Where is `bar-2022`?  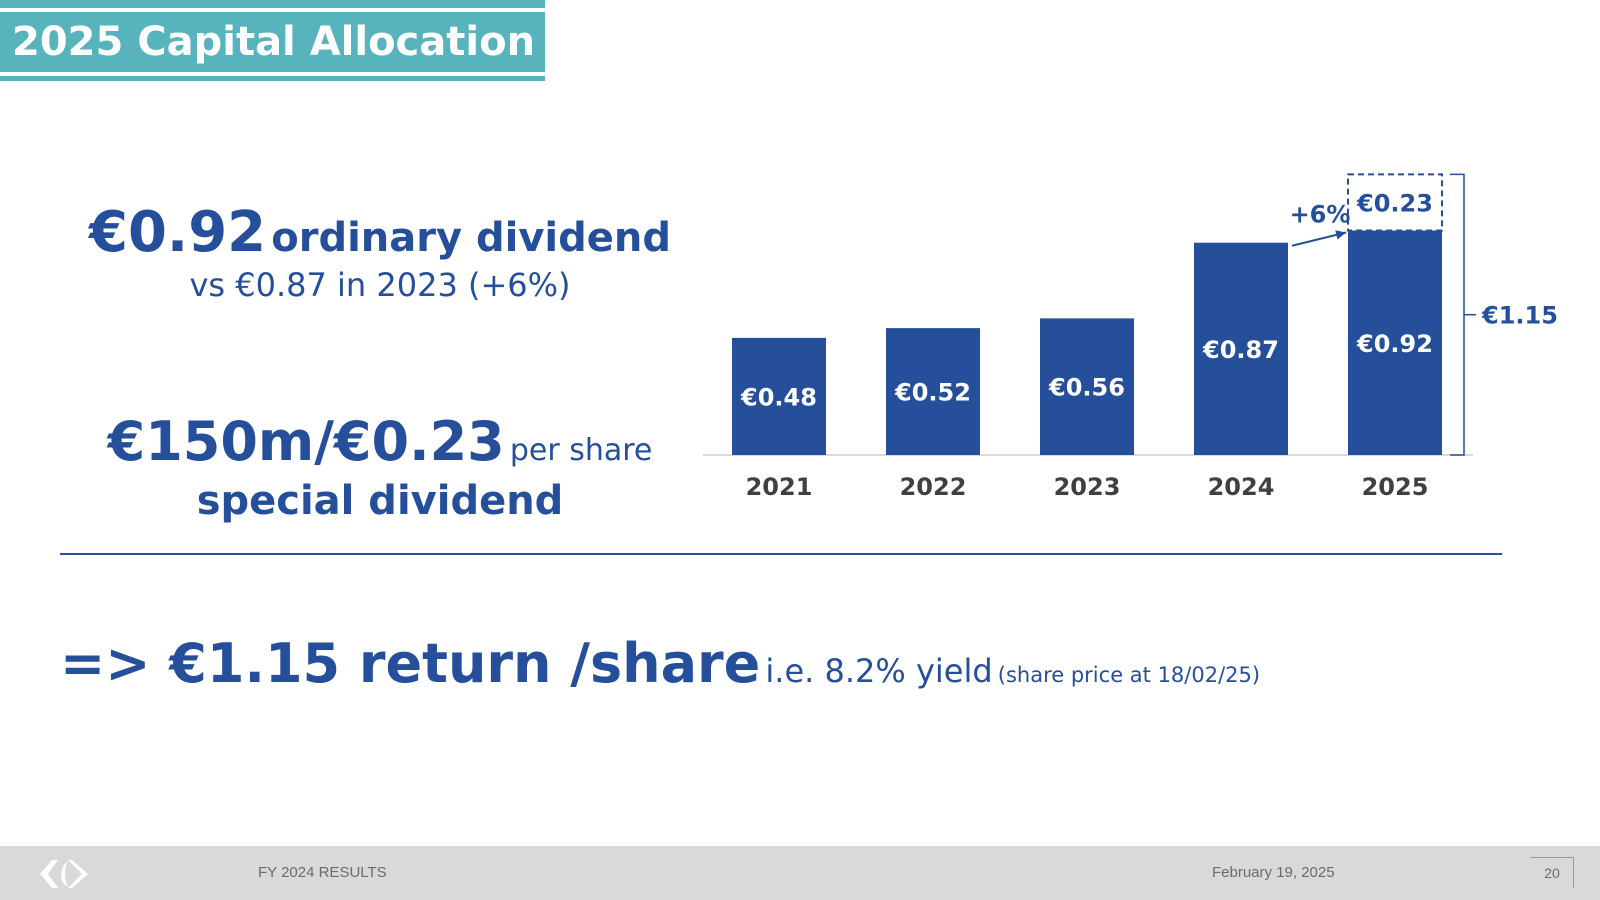 bar-2022 is located at coordinates (933, 391).